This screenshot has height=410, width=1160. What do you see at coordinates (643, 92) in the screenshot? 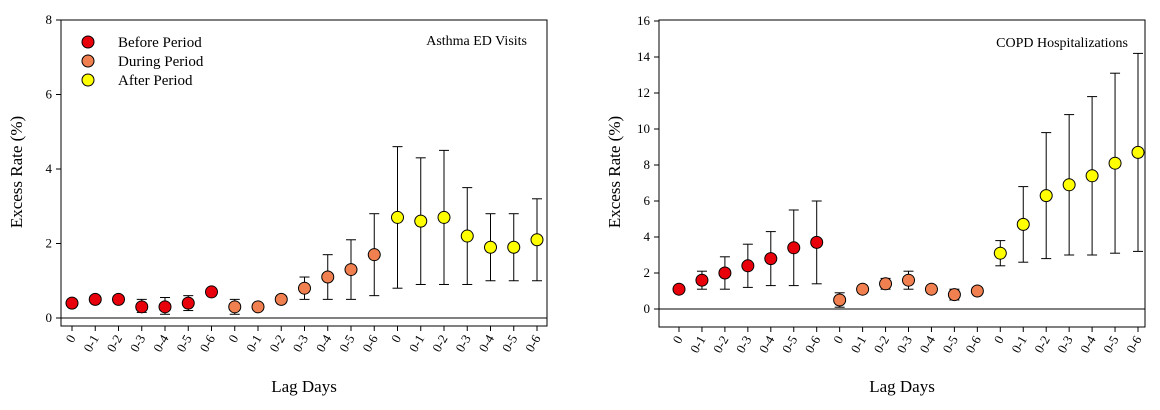
I see `copd-y-tick-label: 12` at bounding box center [643, 92].